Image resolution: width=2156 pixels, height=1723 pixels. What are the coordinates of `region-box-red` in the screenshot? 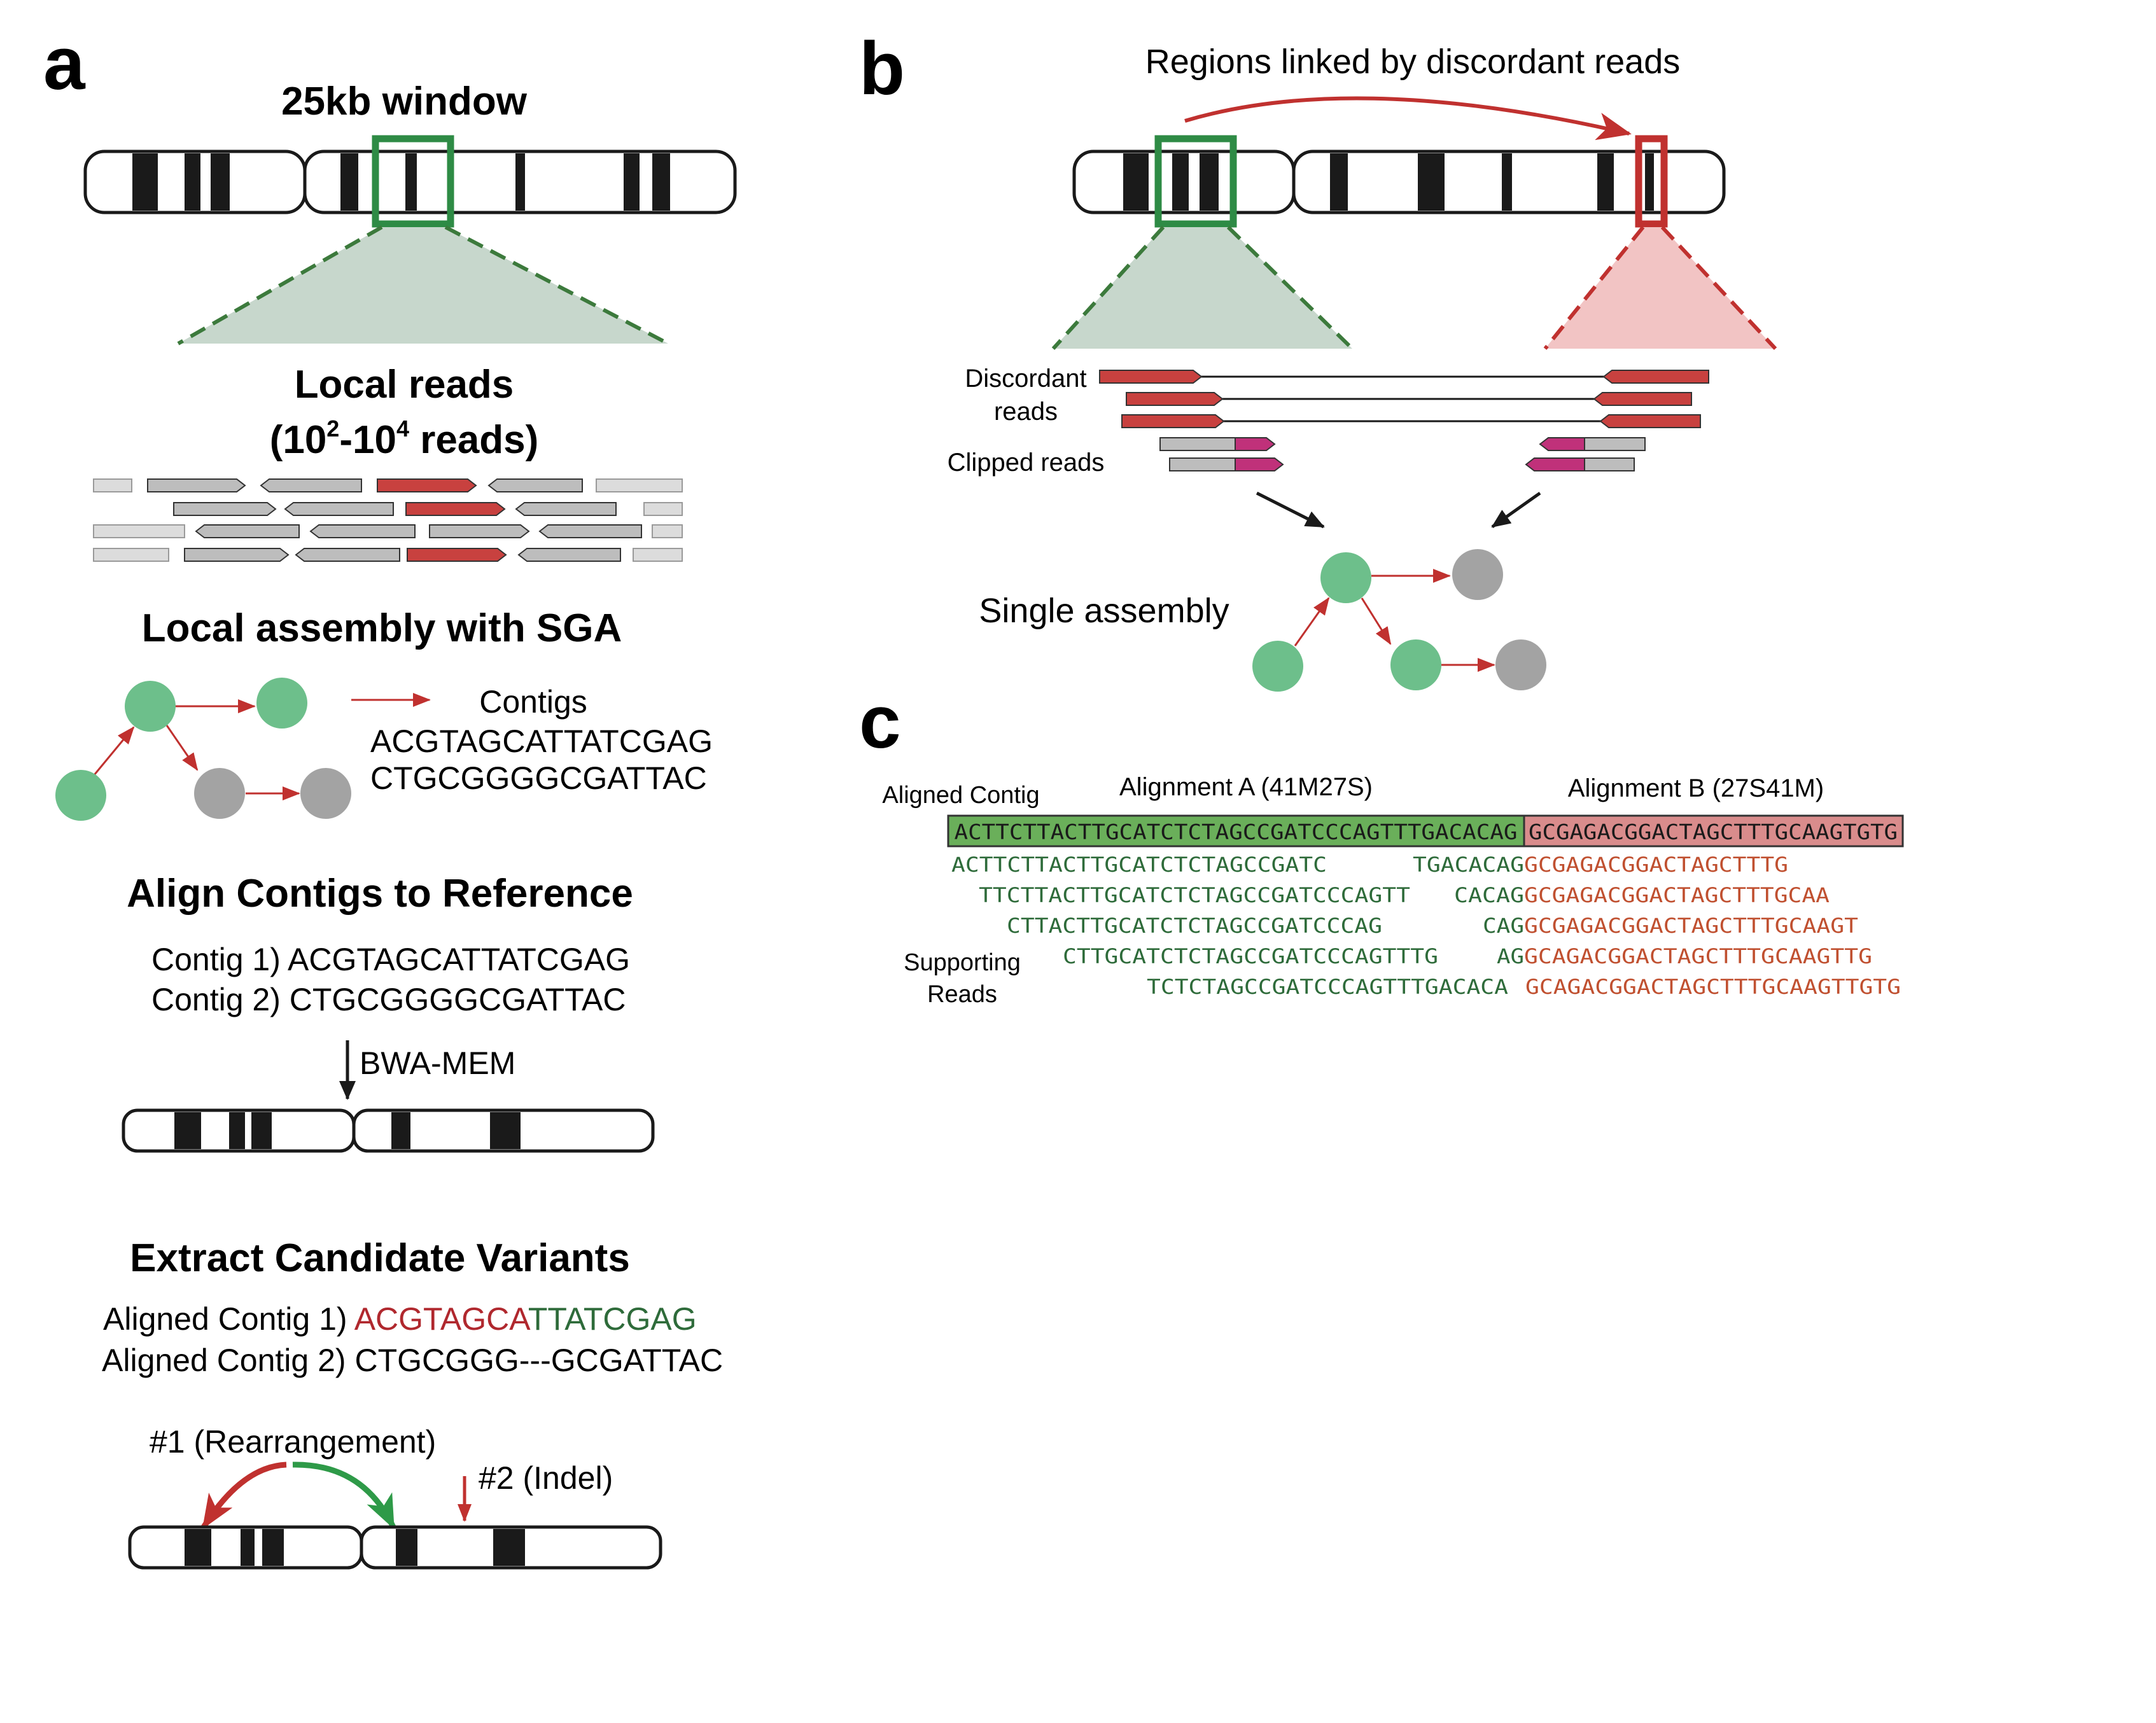 It's located at (1651, 182).